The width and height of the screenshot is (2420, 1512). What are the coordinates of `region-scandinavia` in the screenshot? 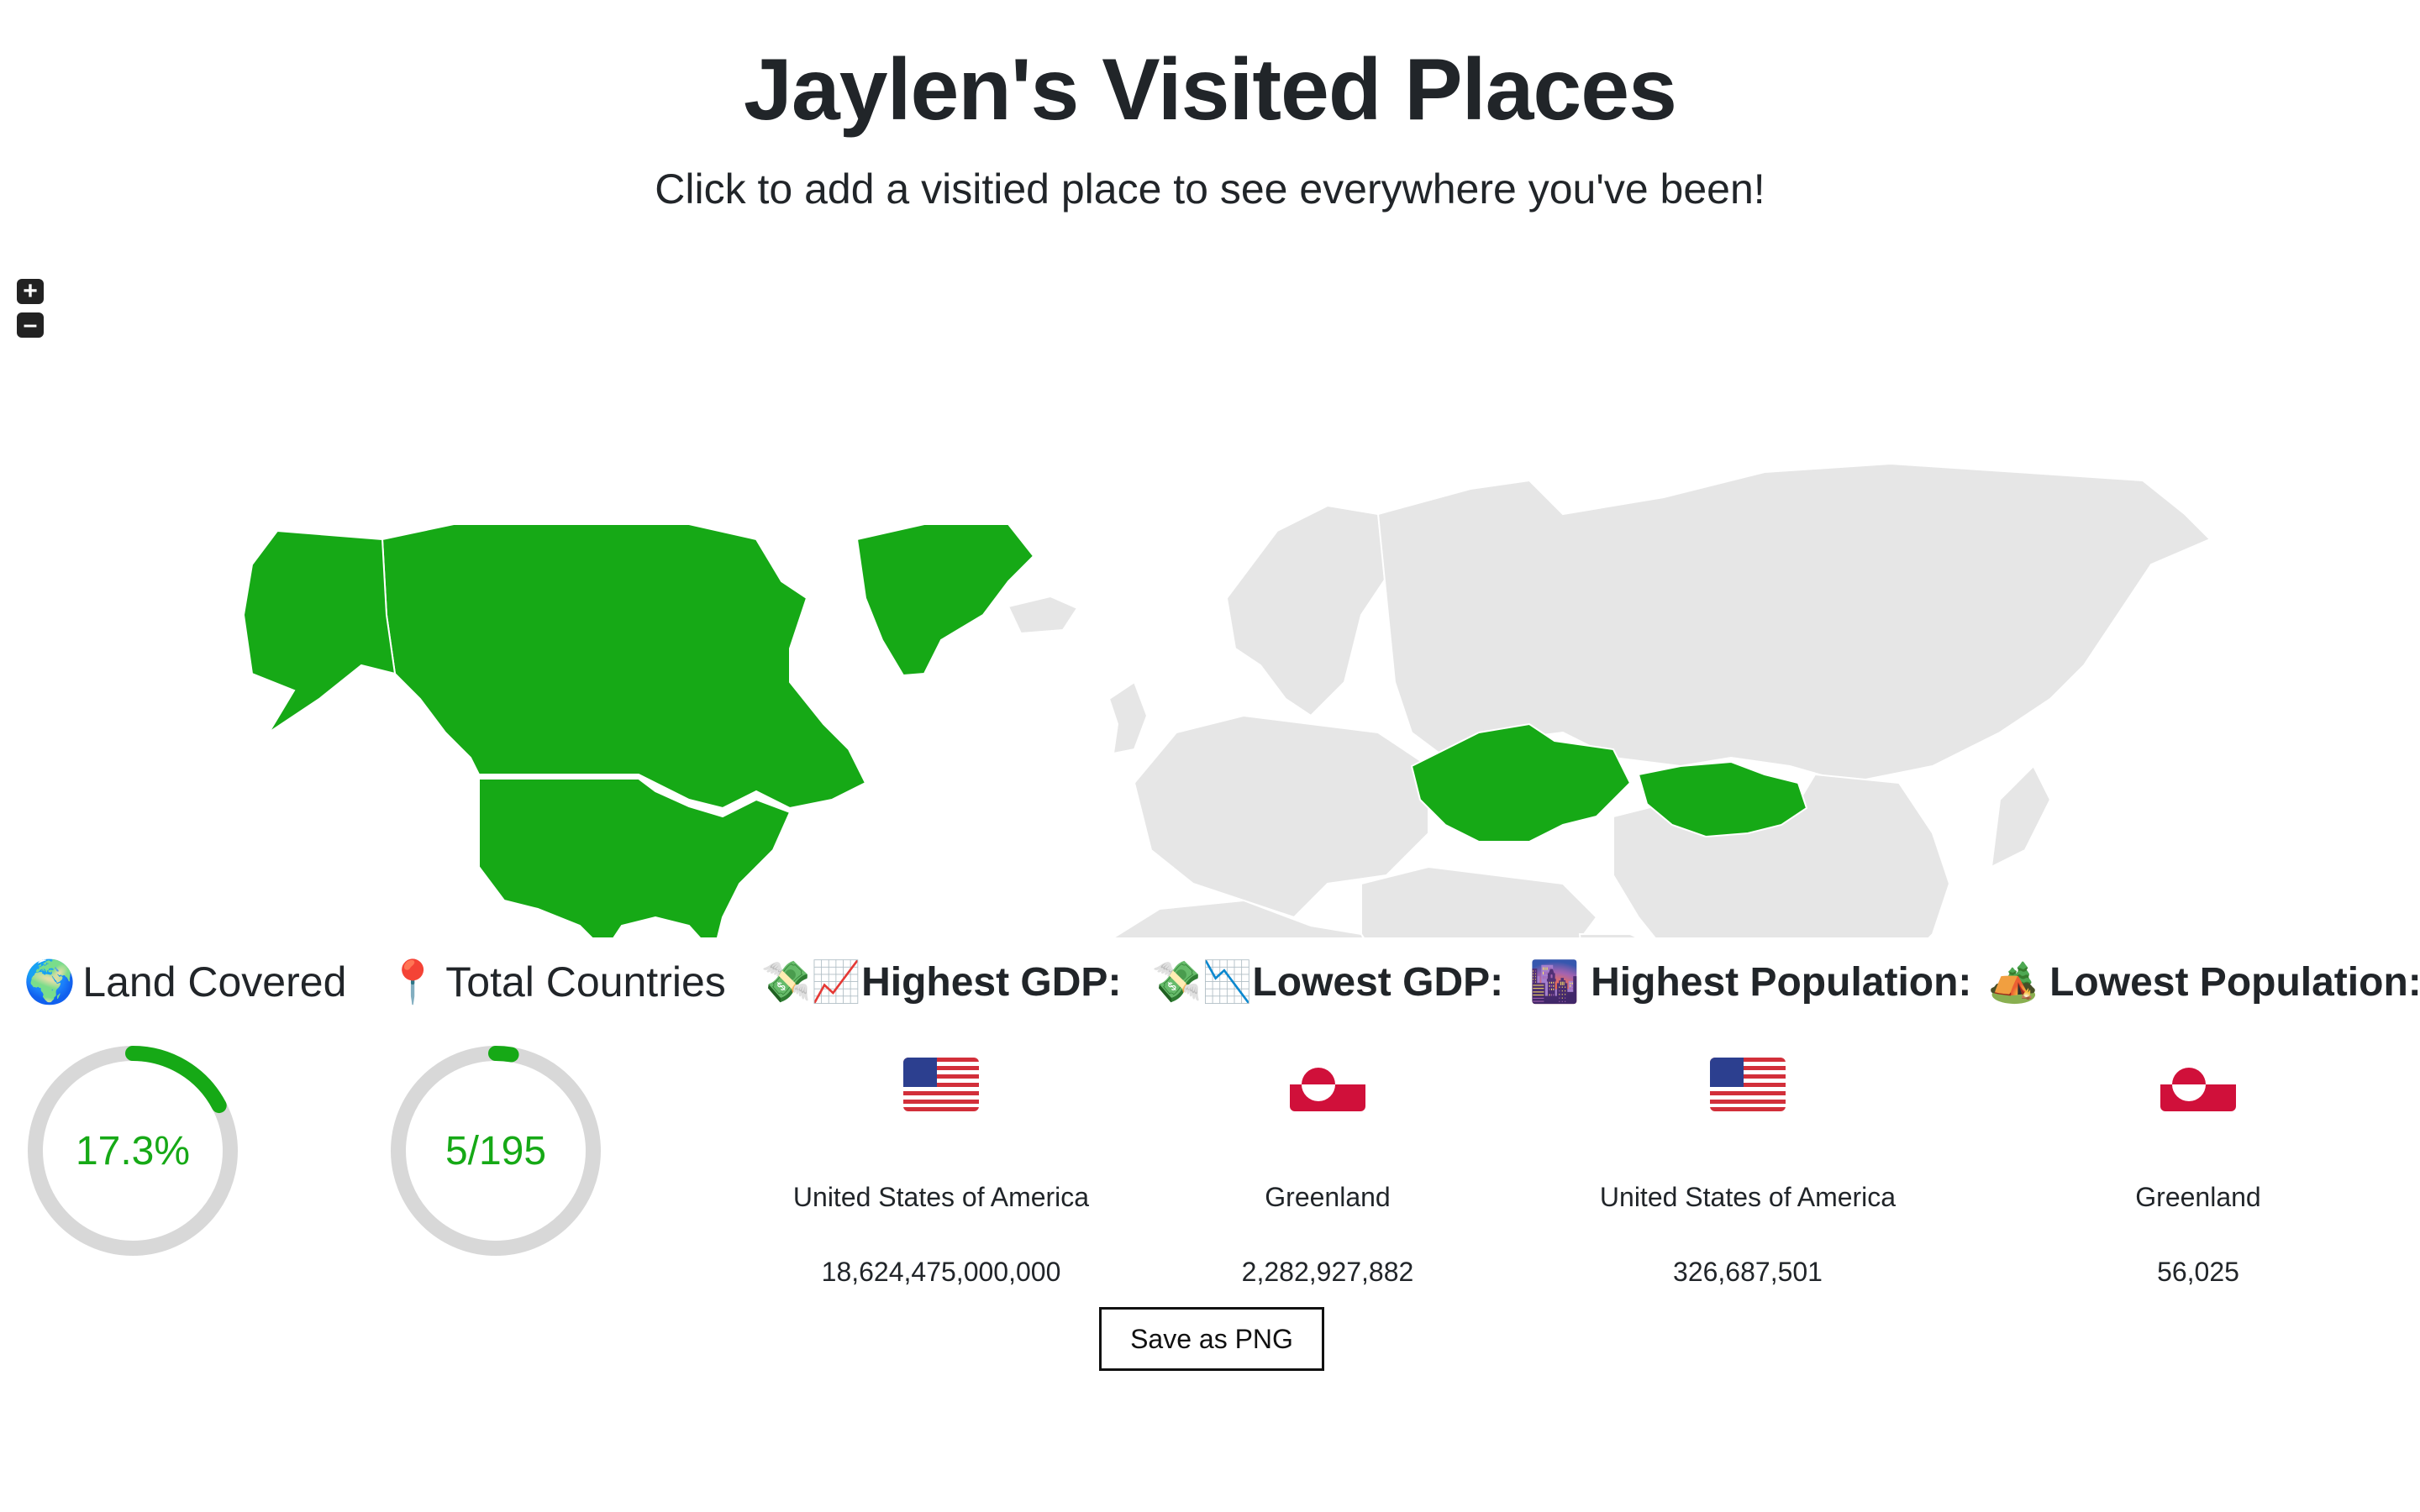 It's located at (1311, 610).